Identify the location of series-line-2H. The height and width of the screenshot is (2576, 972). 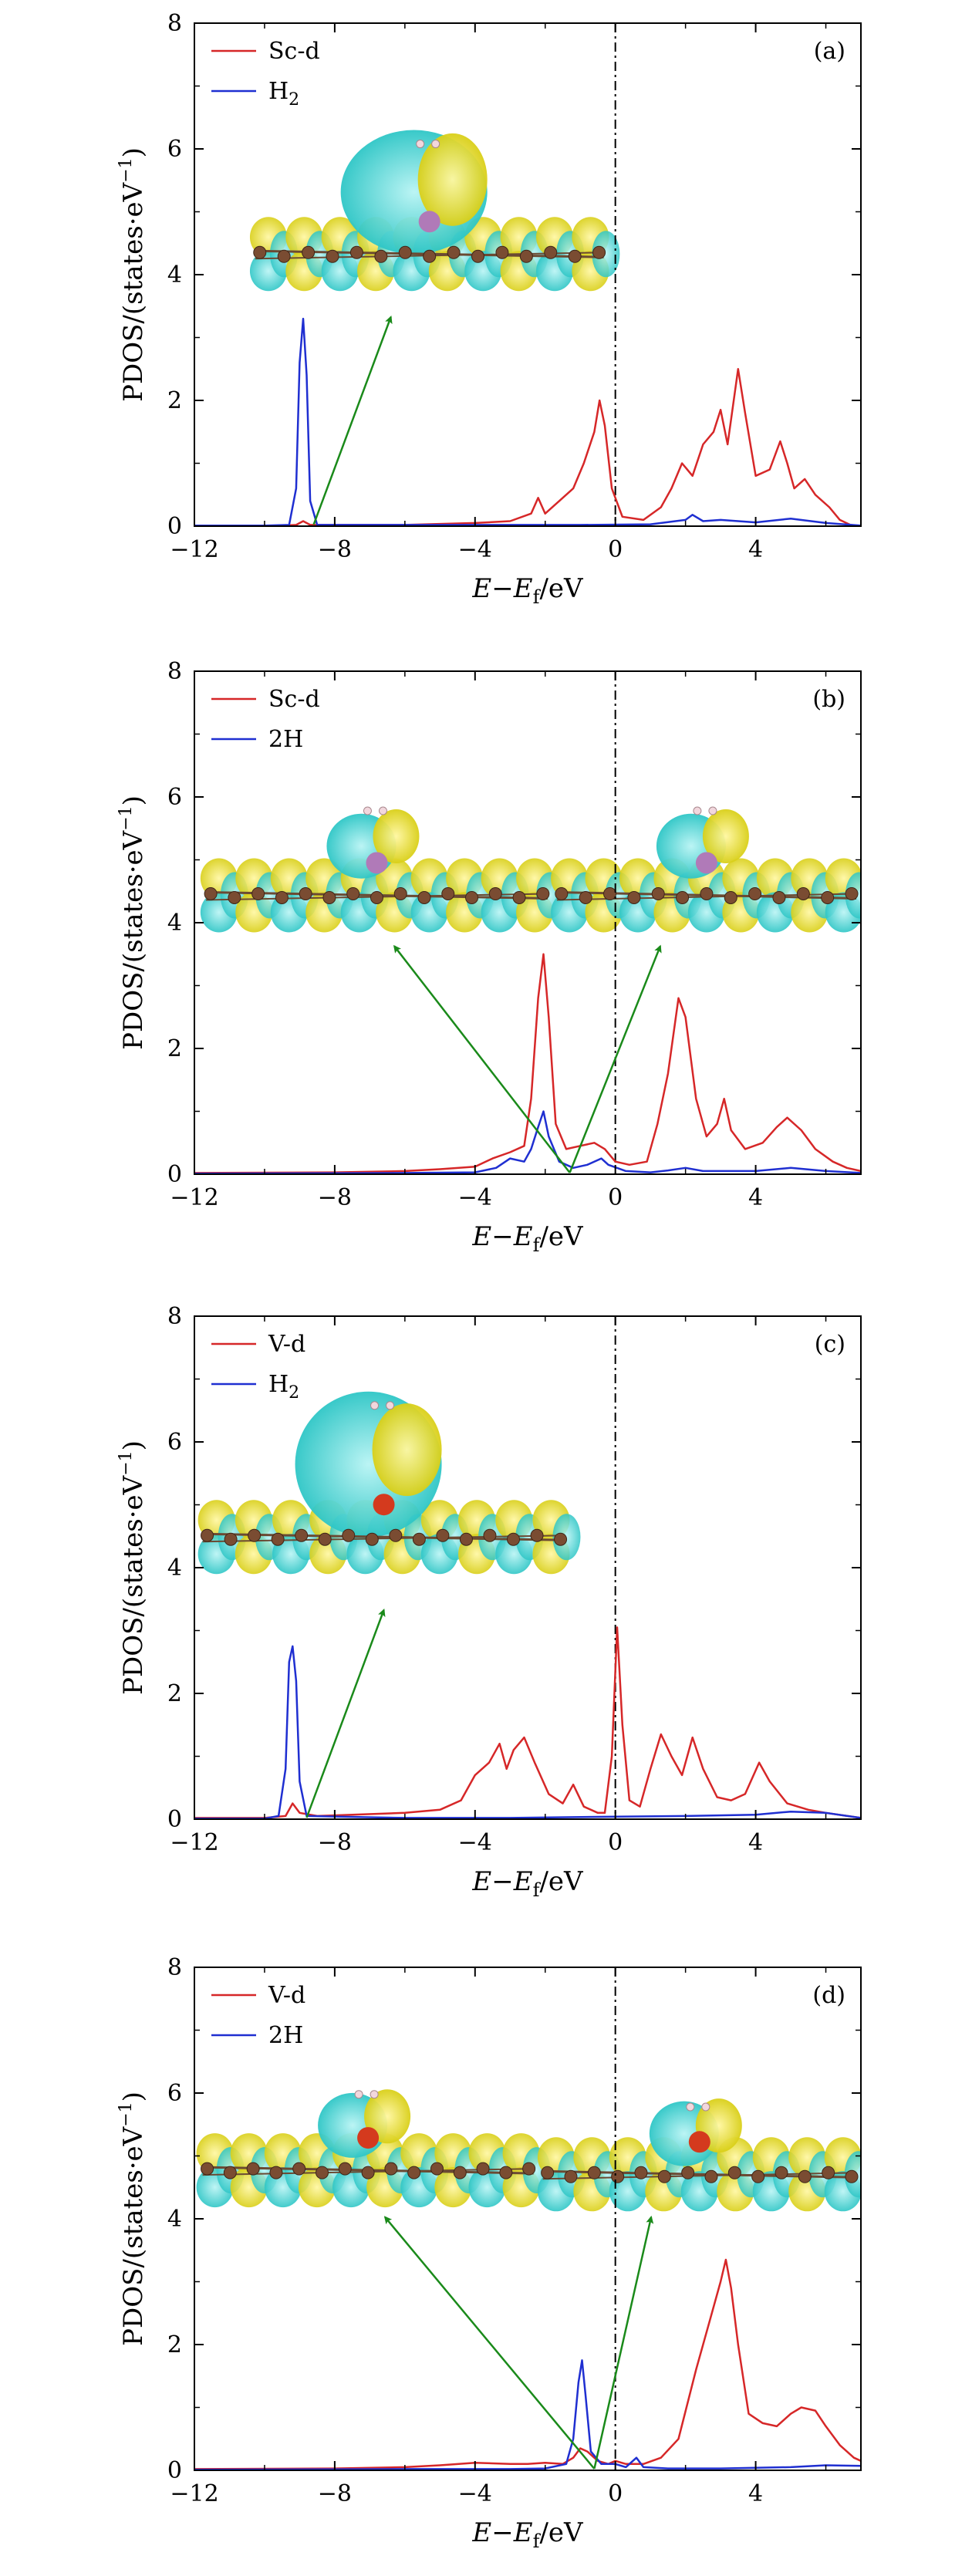
(527, 1142).